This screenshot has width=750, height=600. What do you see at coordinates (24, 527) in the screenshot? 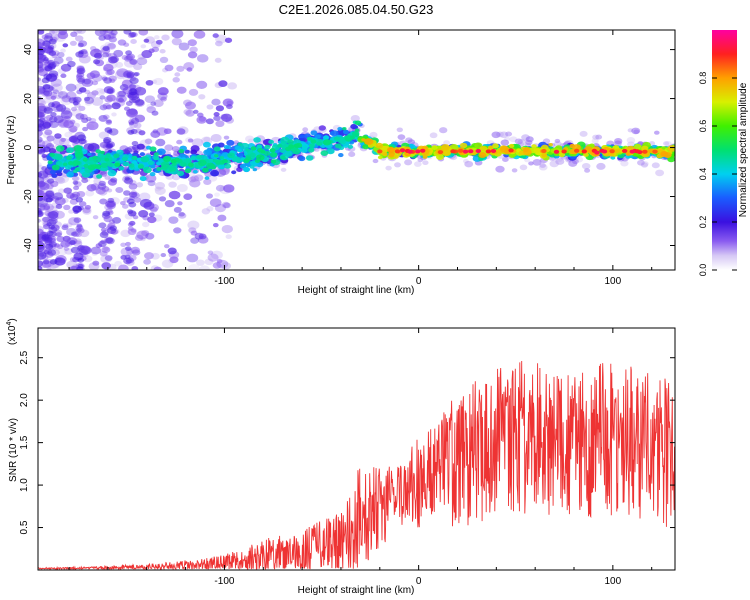
I see `snr-y-tick-label: 0.5` at bounding box center [24, 527].